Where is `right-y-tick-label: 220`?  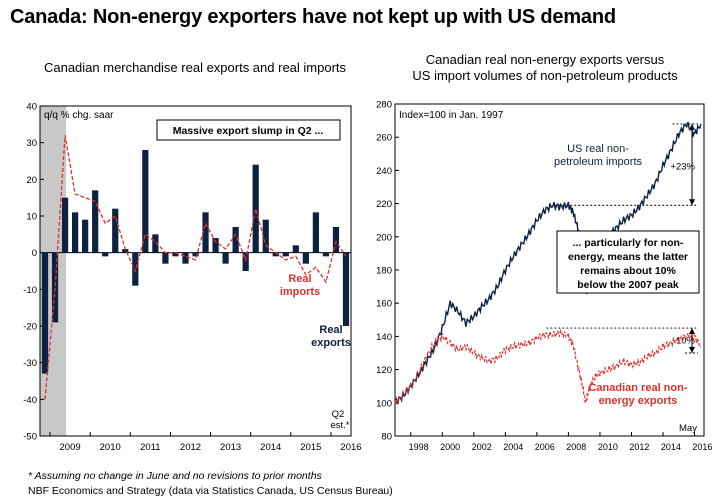 right-y-tick-label: 220 is located at coordinates (384, 204).